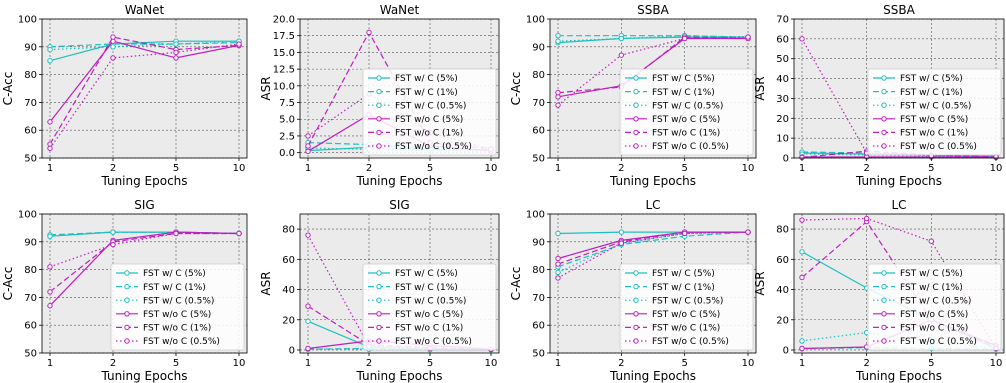  Describe the element at coordinates (284, 20) in the screenshot. I see `y-tick-label: 20.0` at that location.